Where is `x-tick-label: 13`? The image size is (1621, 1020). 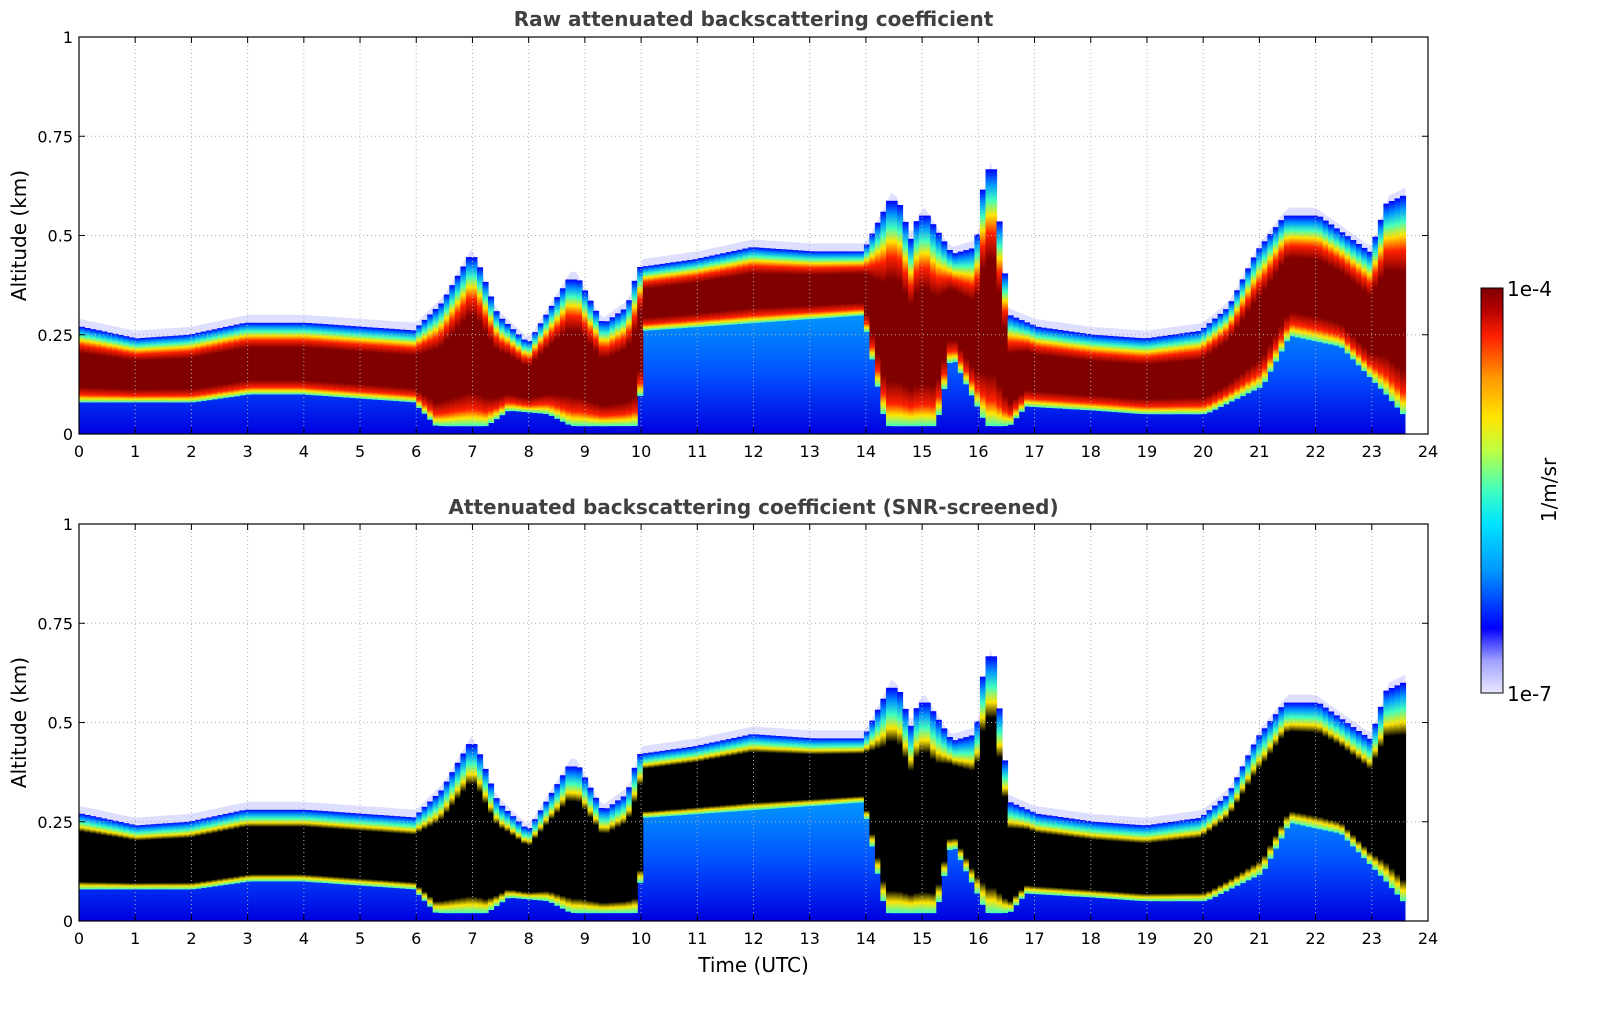
x-tick-label: 13 is located at coordinates (810, 451).